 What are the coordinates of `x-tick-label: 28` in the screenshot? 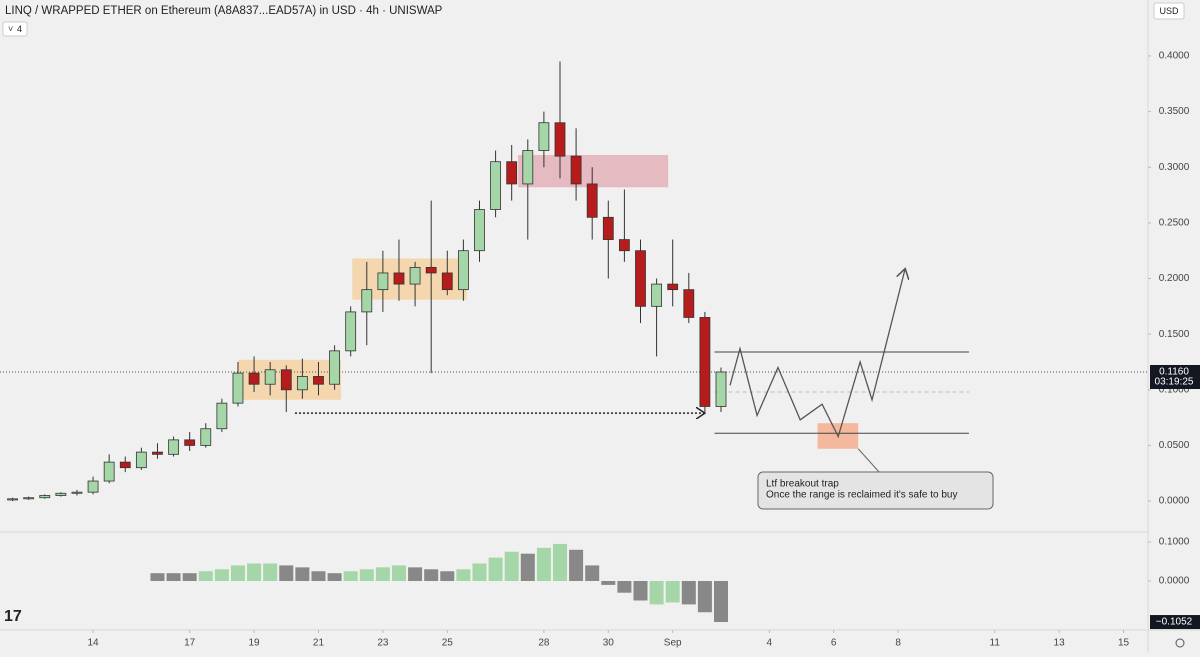 It's located at (544, 643).